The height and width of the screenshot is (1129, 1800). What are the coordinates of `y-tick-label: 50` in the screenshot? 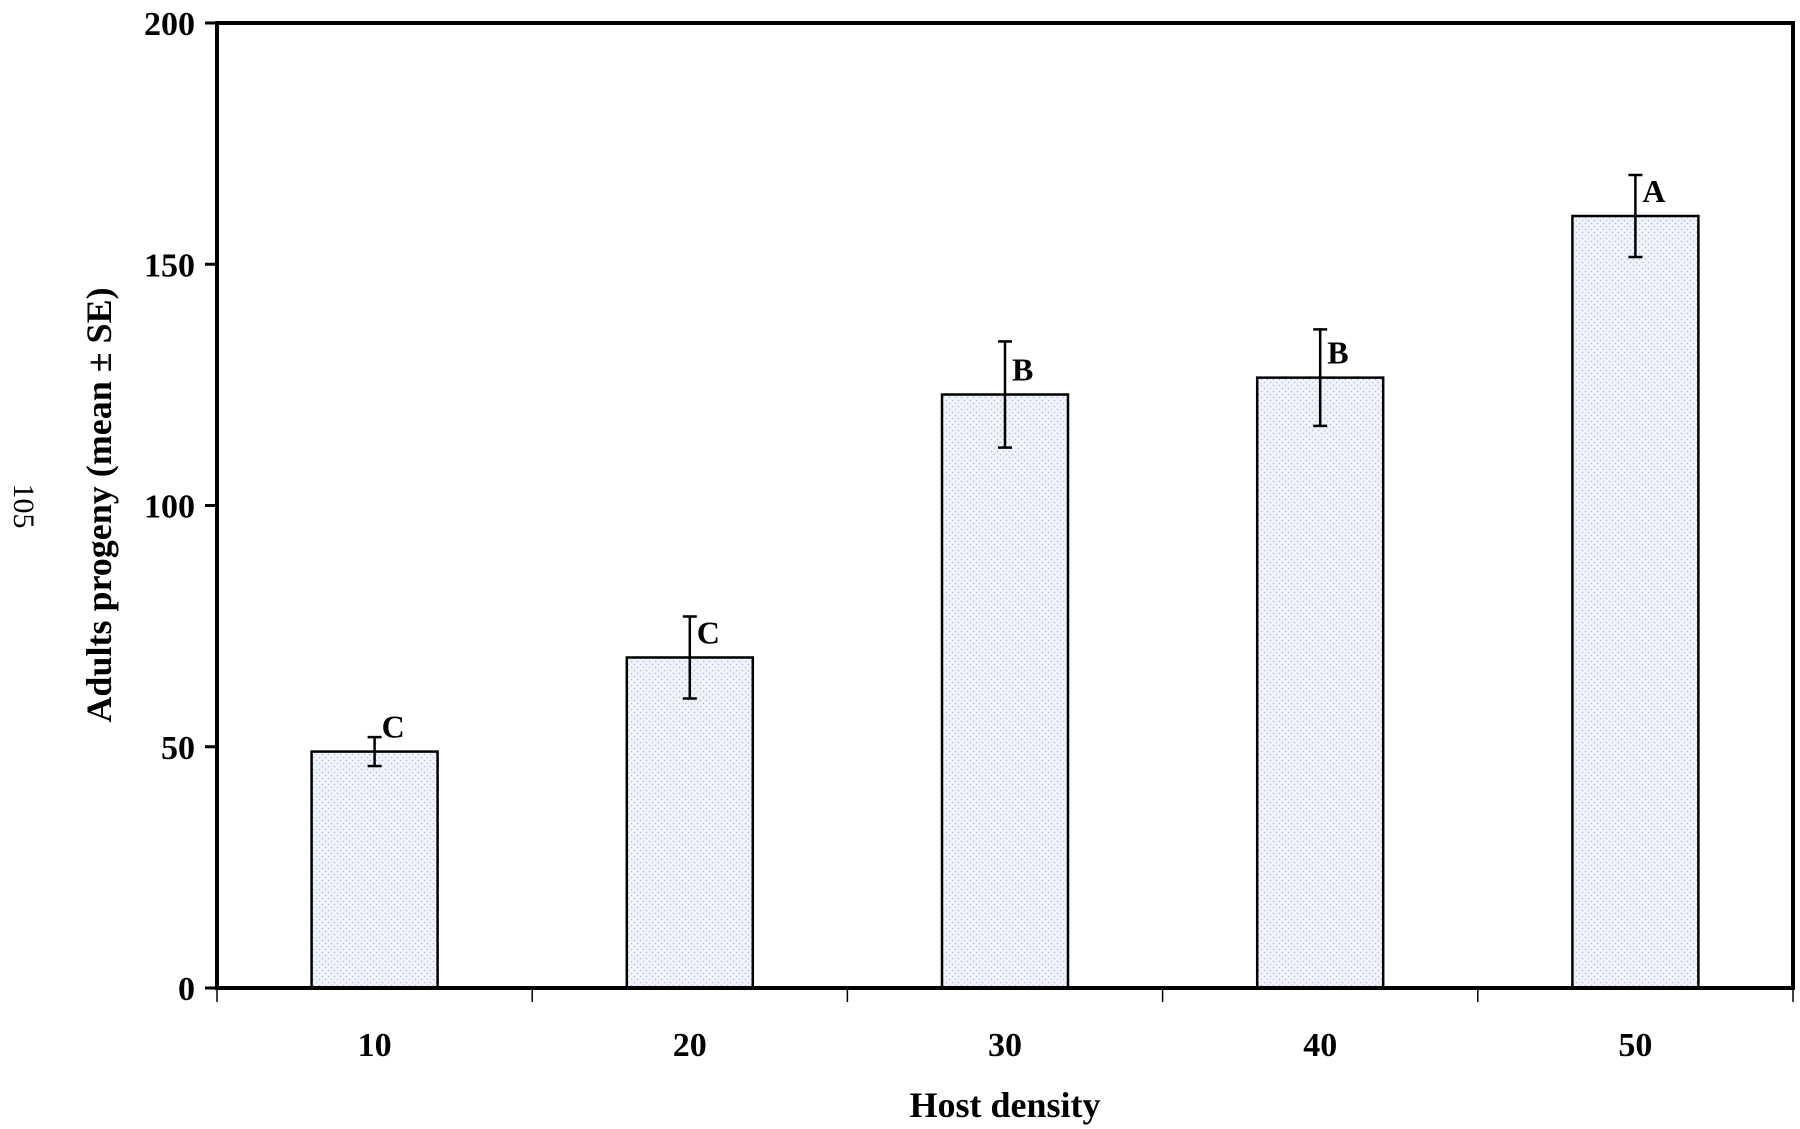 It's located at (178, 748).